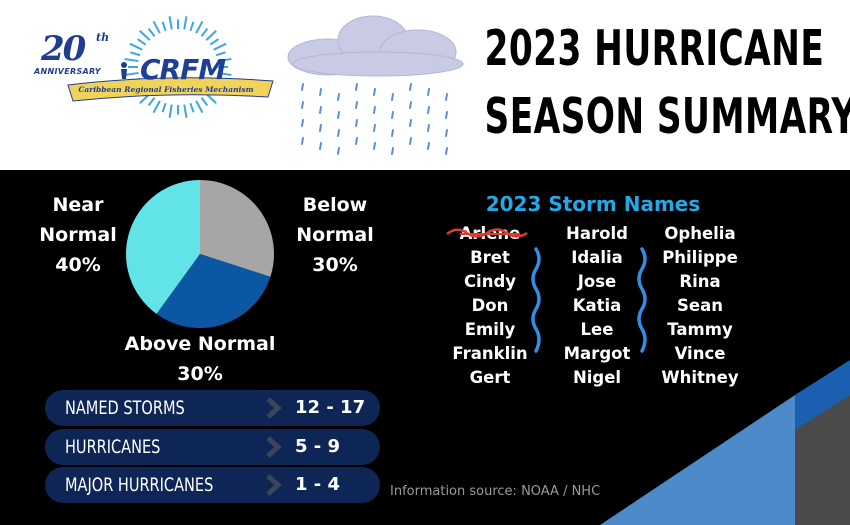 Image resolution: width=850 pixels, height=525 pixels. I want to click on deco-light-blue-shape, so click(697, 460).